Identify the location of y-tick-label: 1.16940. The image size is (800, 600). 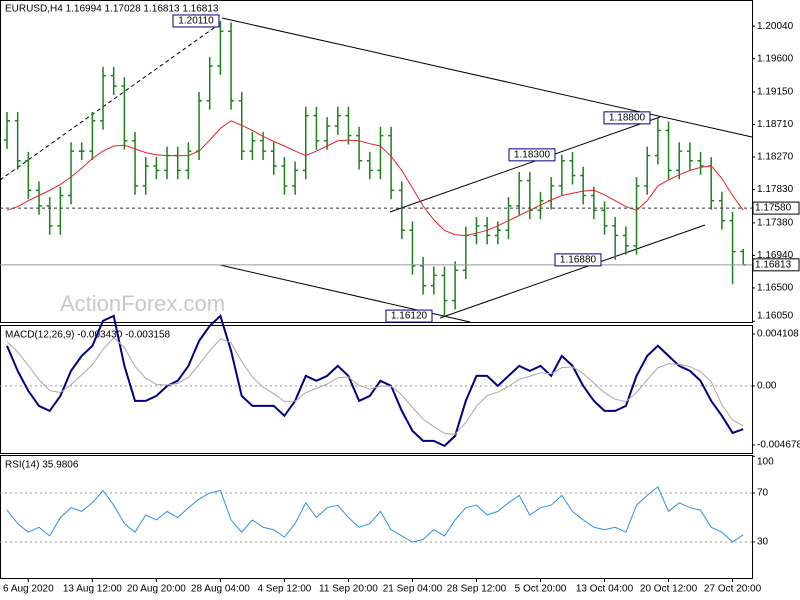
(775, 255).